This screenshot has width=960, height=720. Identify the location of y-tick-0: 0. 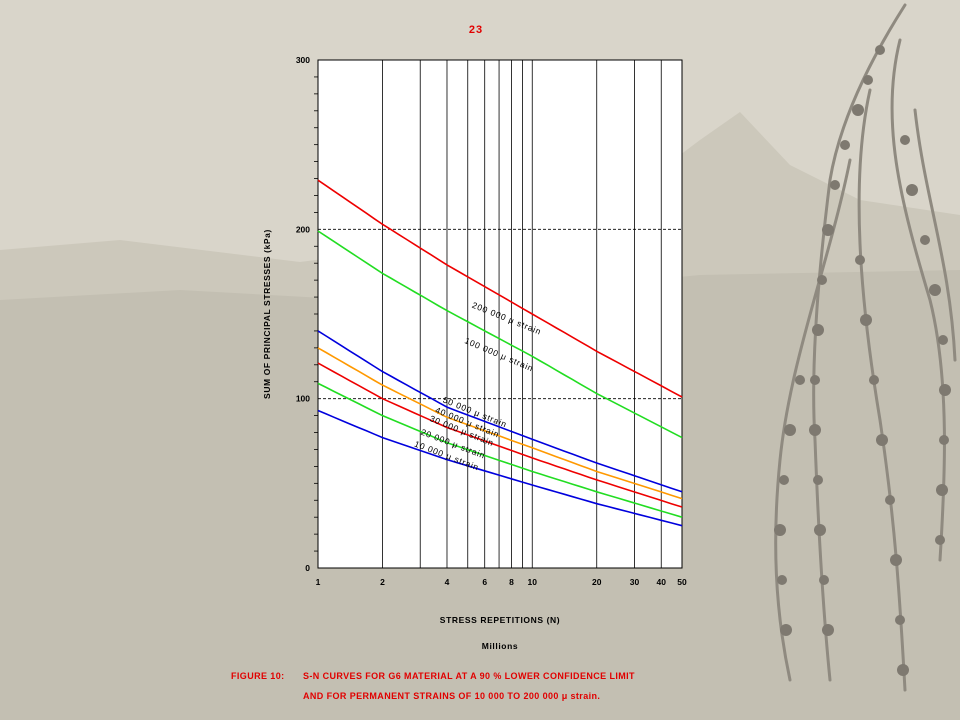
(307, 568).